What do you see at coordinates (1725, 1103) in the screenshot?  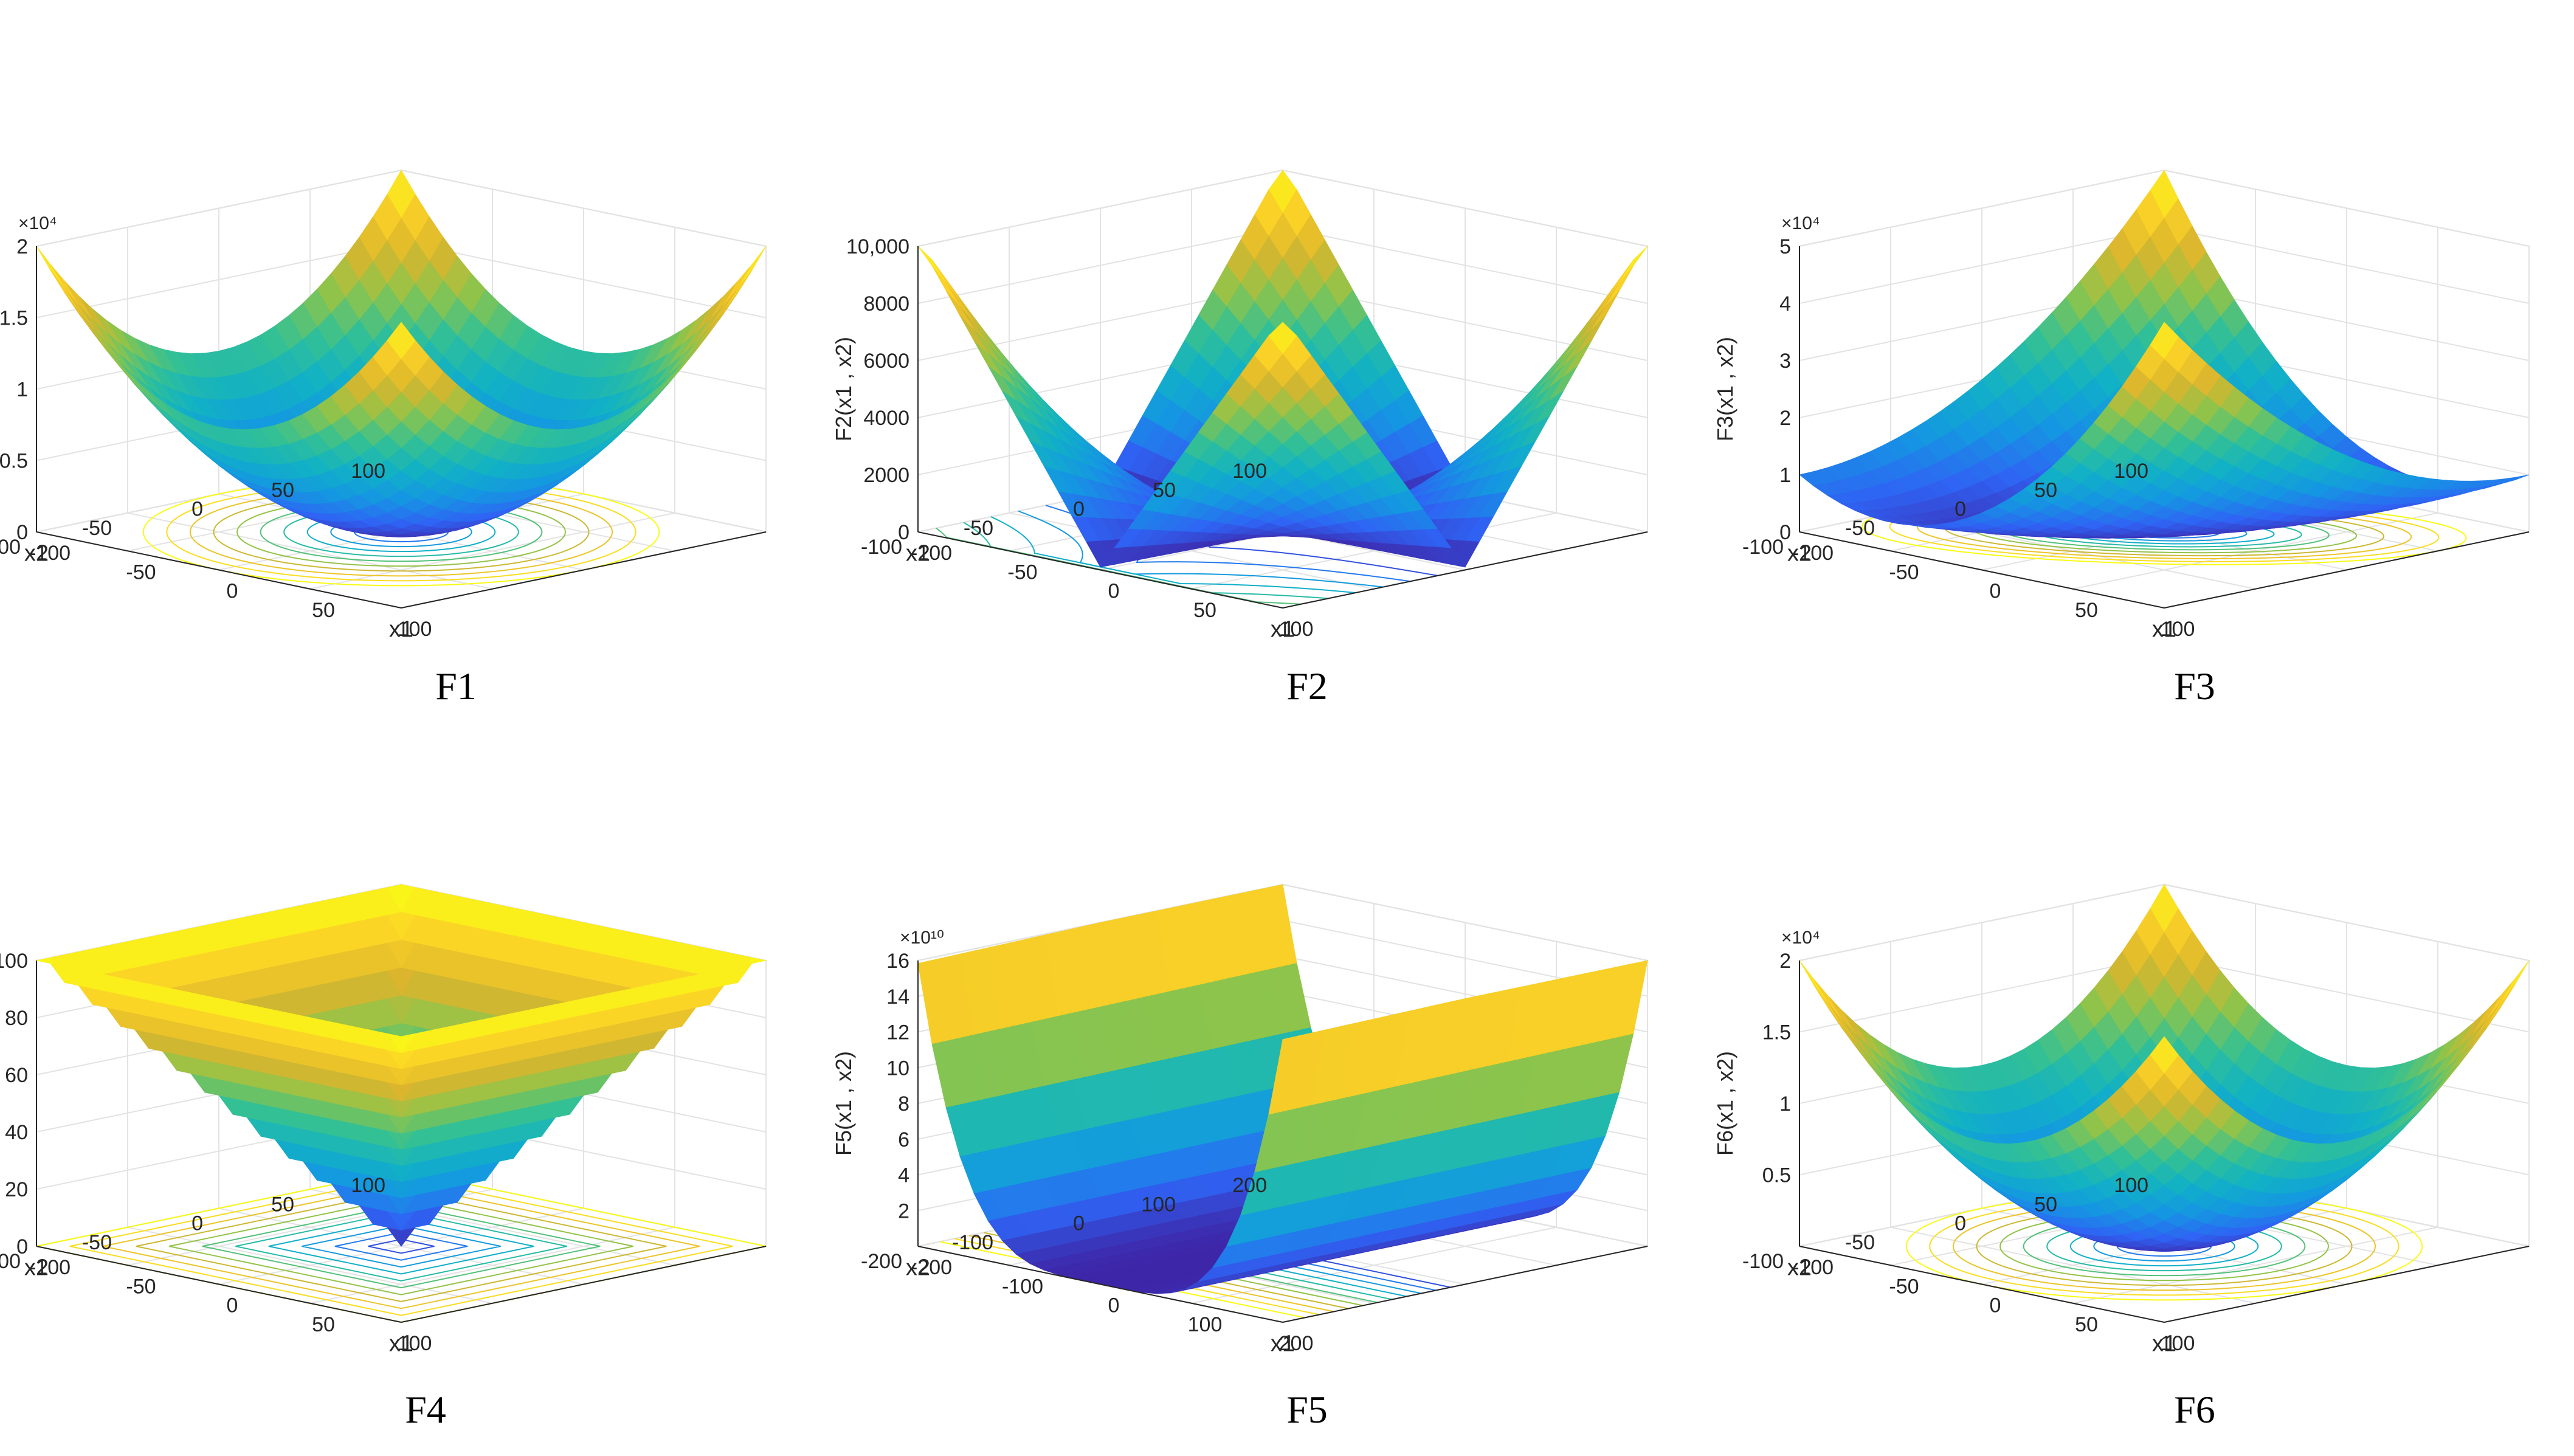 I see `z-axis-label: F6(x1 , x2)` at bounding box center [1725, 1103].